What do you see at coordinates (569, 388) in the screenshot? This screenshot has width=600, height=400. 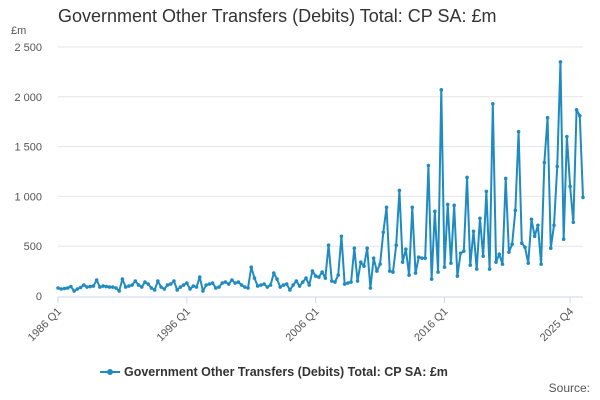 I see `source-label: Source:` at bounding box center [569, 388].